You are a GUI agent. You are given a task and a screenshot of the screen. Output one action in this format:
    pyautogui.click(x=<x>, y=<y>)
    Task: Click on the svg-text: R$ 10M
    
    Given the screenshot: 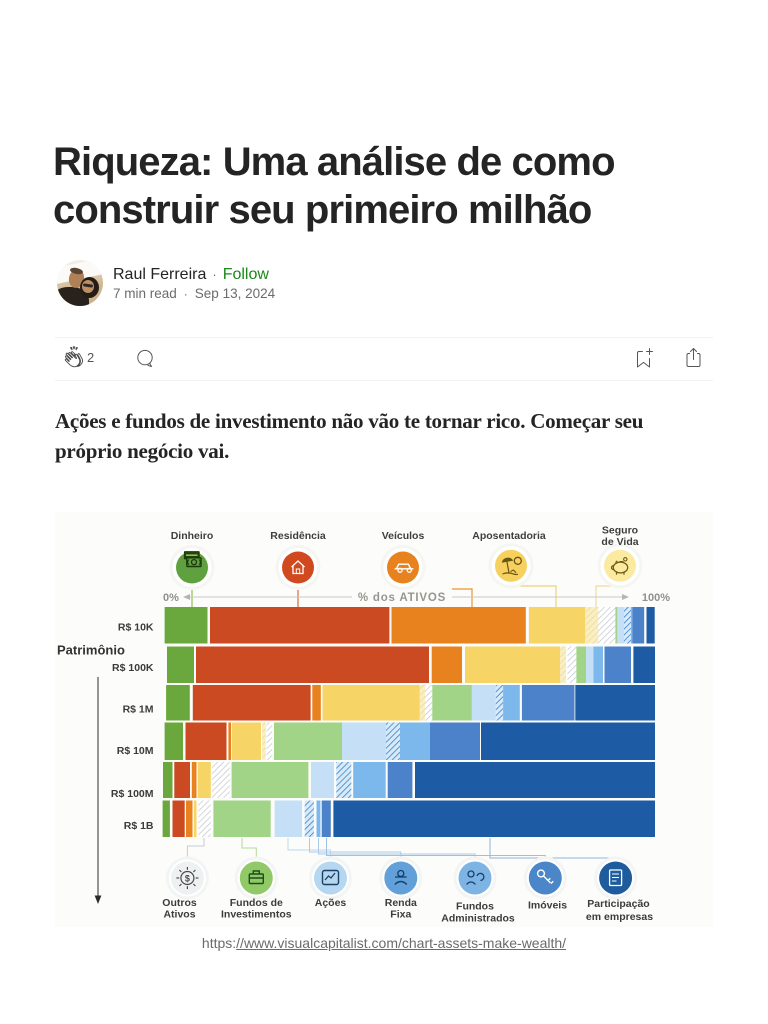 What is the action you would take?
    pyautogui.click(x=135, y=751)
    